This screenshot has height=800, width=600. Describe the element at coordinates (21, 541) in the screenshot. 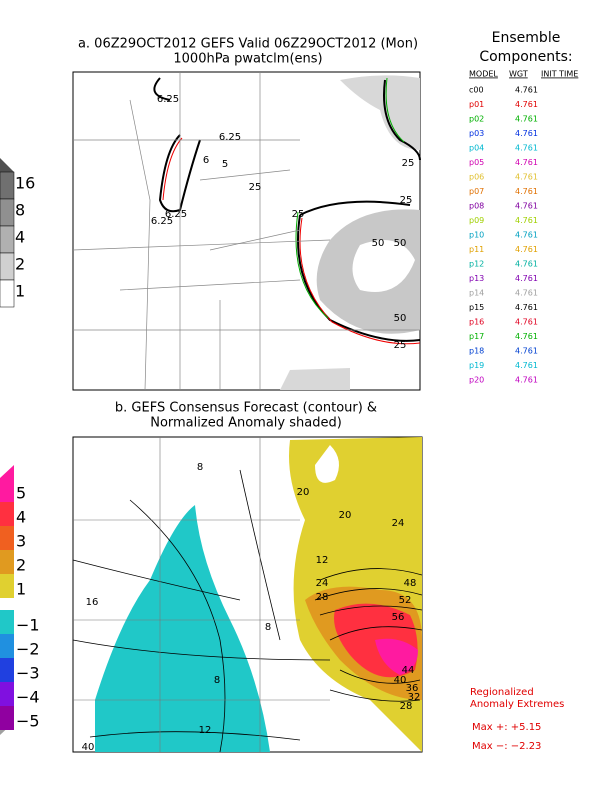

I see `colorbar-label: 3` at that location.